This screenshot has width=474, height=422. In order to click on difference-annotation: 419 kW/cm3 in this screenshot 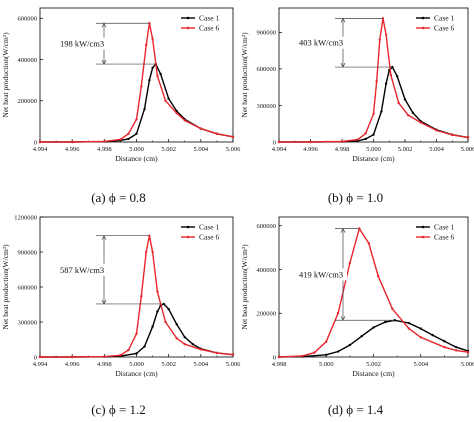, I will do `click(321, 274)`.